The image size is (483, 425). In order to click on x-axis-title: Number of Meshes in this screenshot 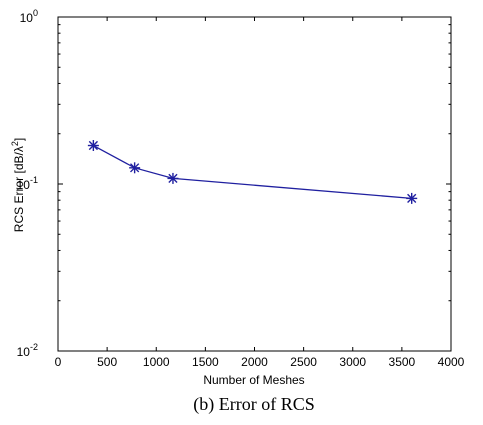, I will do `click(253, 380)`.